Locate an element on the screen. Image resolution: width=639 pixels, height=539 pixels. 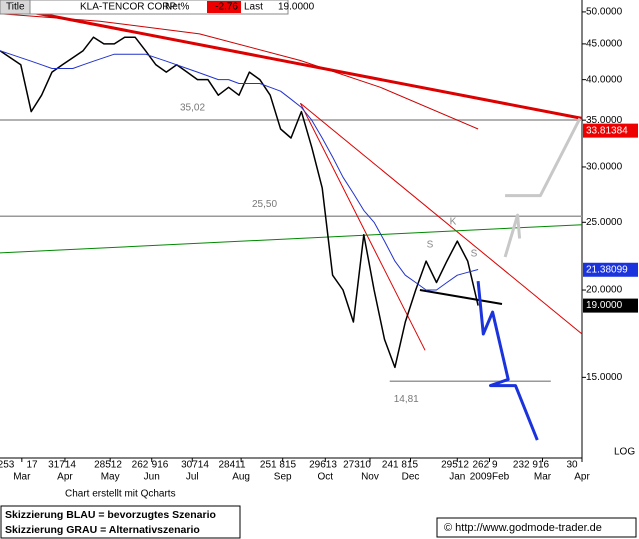
x-day-label: 29512 is located at coordinates (455, 465).